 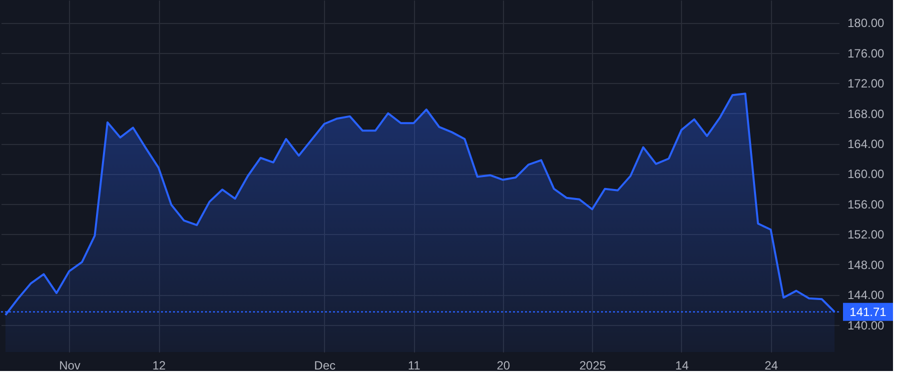 What do you see at coordinates (866, 23) in the screenshot?
I see `y-tick-label: 180.00` at bounding box center [866, 23].